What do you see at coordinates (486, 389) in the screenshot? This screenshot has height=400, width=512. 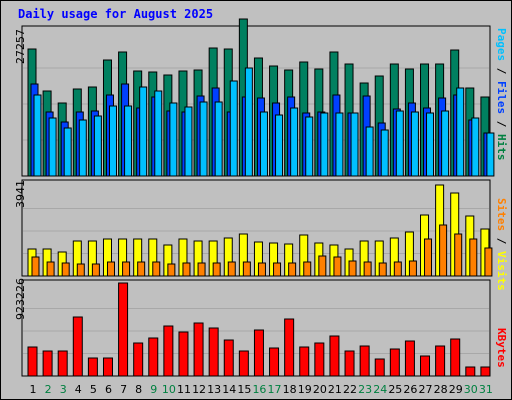 I see `day-label-31: 31` at bounding box center [486, 389].